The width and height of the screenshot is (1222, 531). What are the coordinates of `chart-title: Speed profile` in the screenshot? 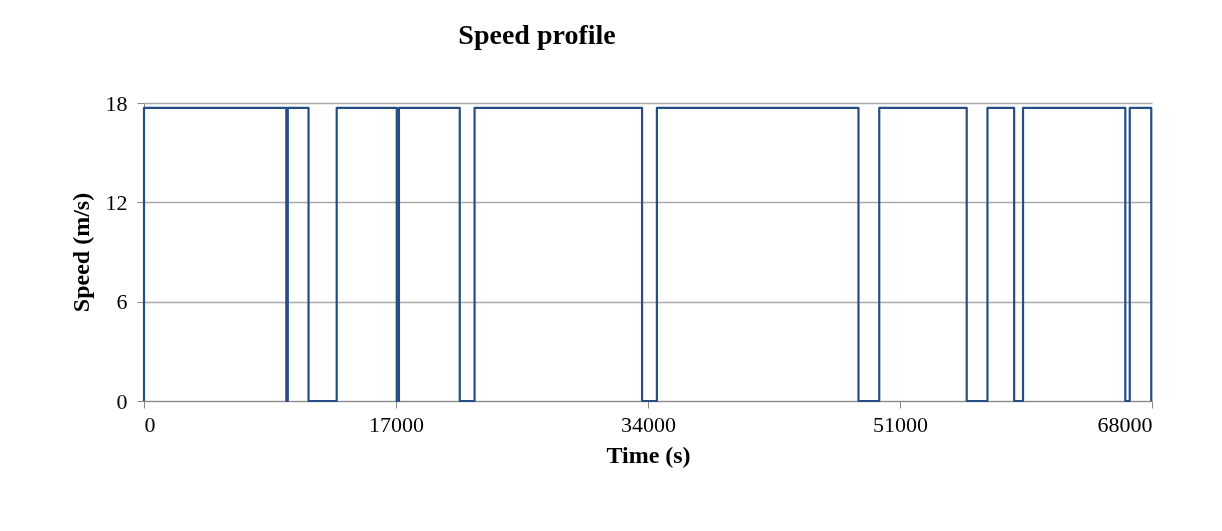 It's located at (537, 34).